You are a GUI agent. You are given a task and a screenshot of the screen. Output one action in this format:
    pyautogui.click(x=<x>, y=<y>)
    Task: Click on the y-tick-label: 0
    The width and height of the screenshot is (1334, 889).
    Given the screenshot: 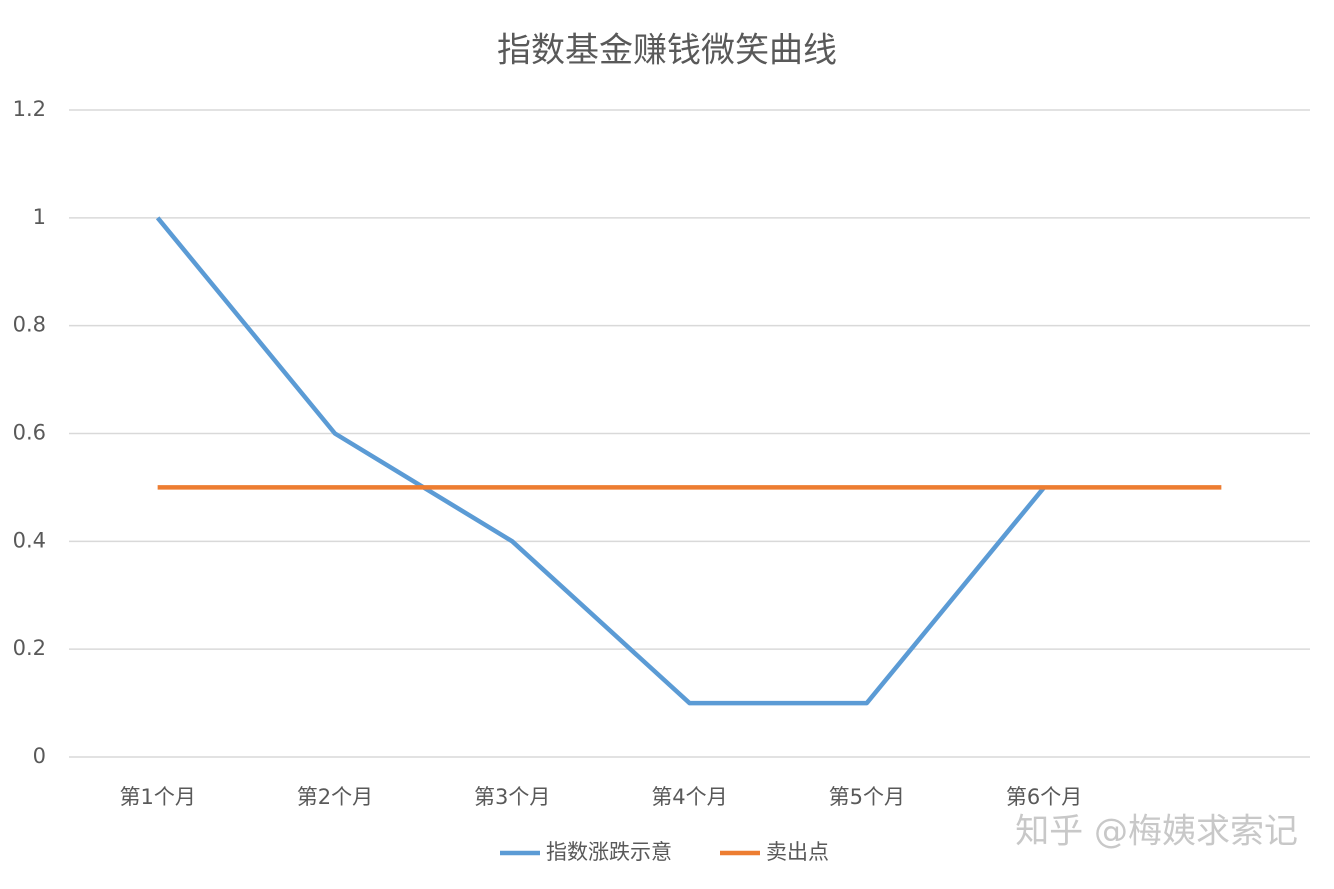 What is the action you would take?
    pyautogui.click(x=39, y=756)
    